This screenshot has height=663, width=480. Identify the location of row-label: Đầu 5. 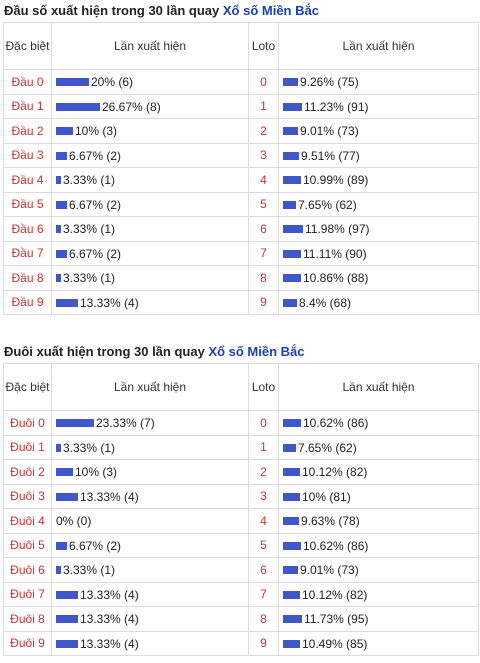
(27, 204).